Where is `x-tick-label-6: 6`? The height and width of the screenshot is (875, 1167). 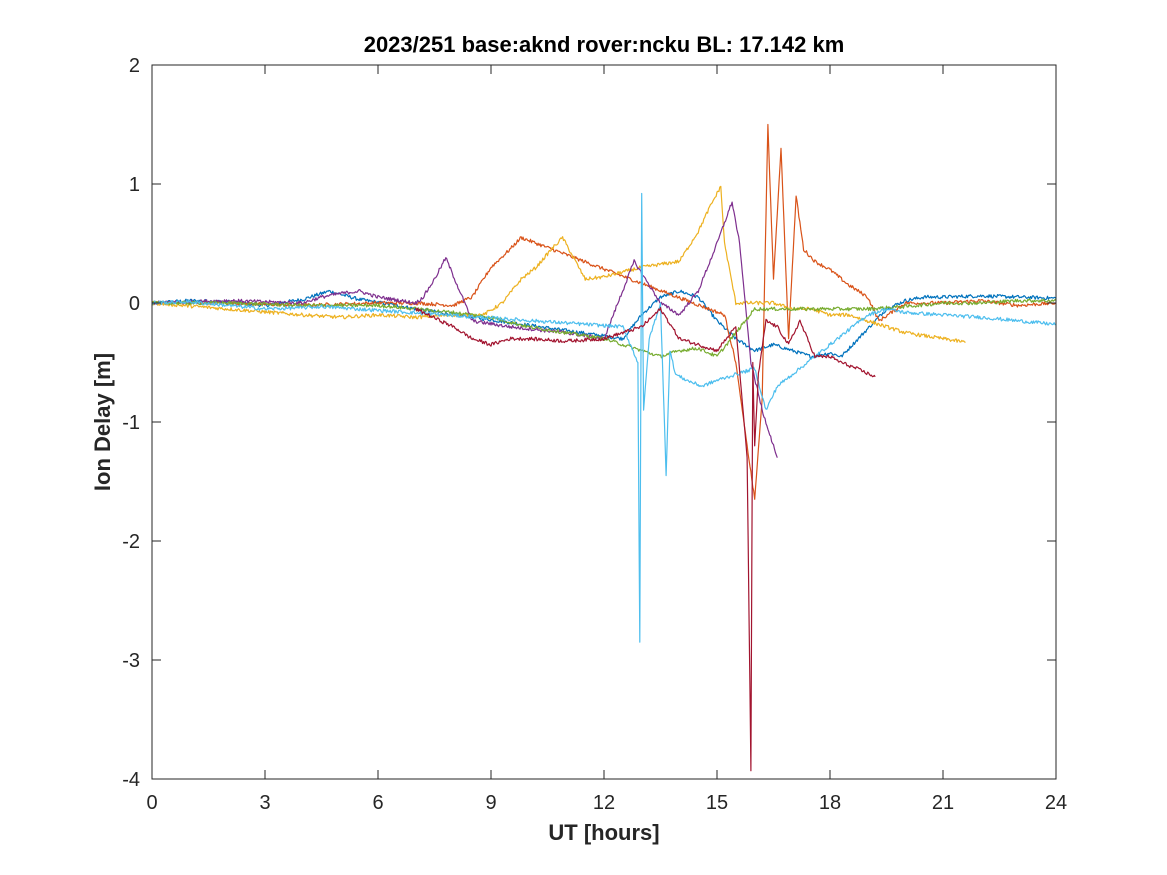 x-tick-label-6: 6 is located at coordinates (377, 803).